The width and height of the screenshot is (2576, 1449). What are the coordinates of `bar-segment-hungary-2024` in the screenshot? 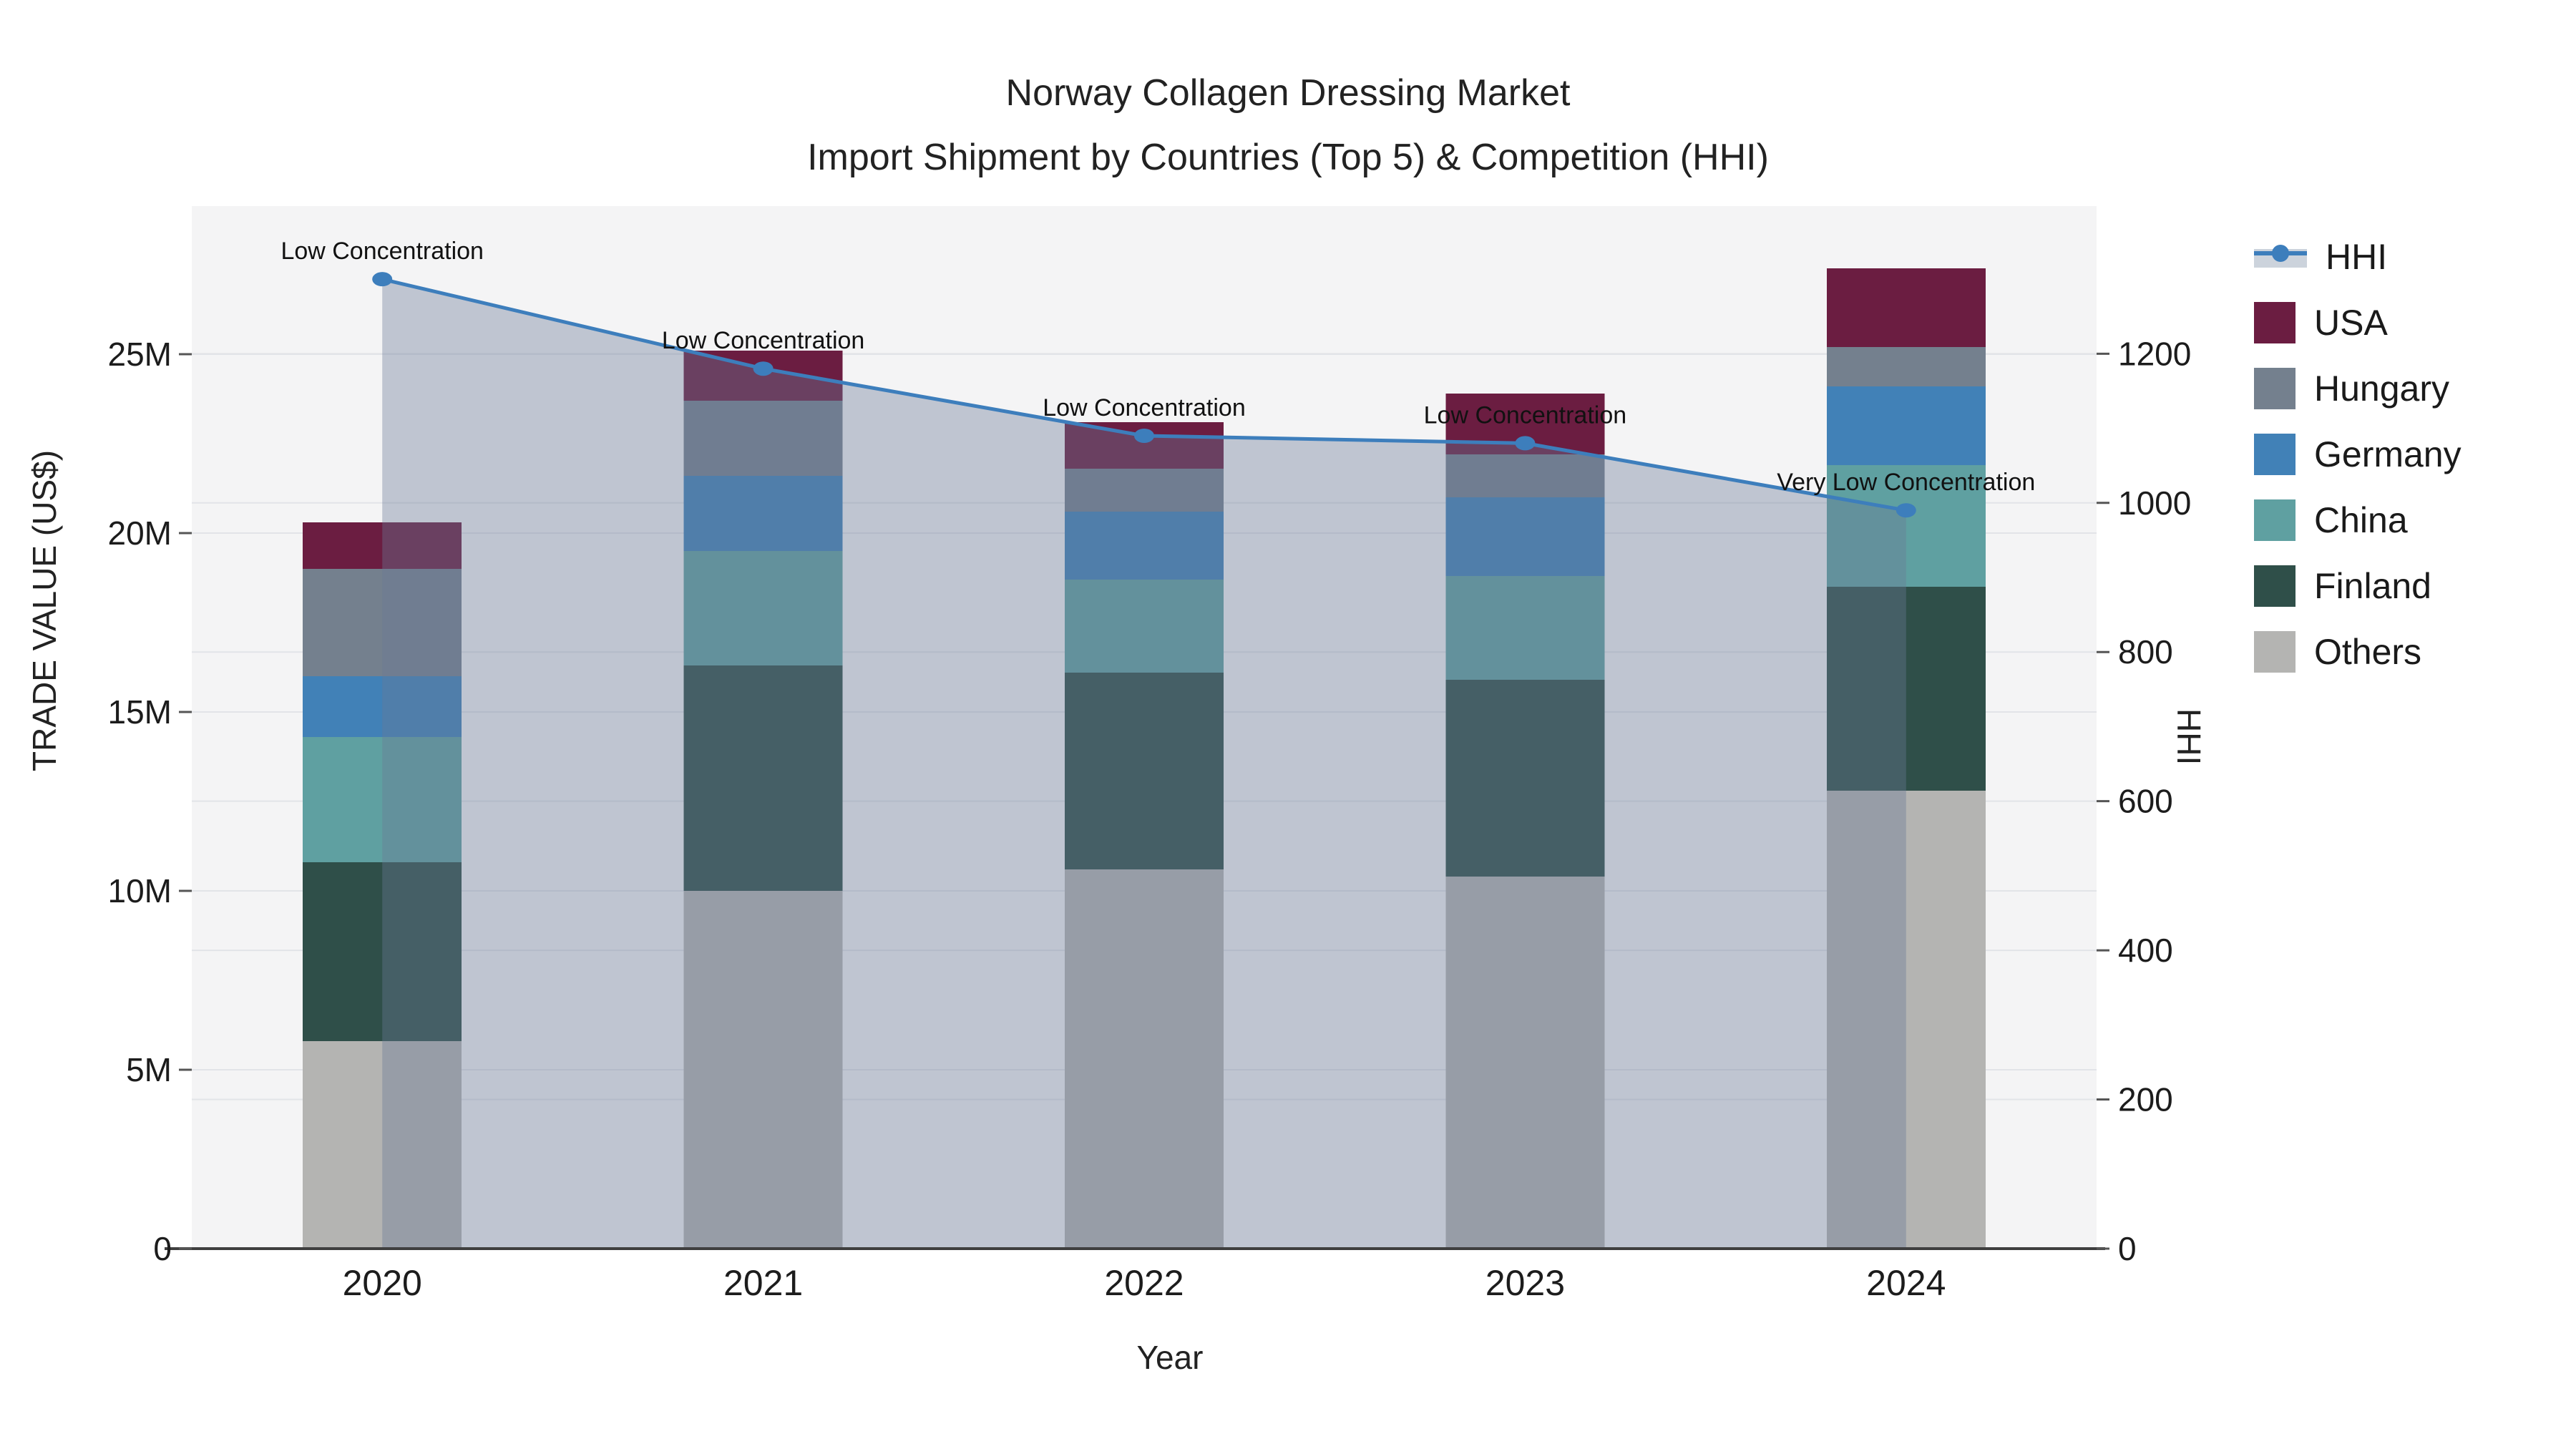 It's located at (1906, 366).